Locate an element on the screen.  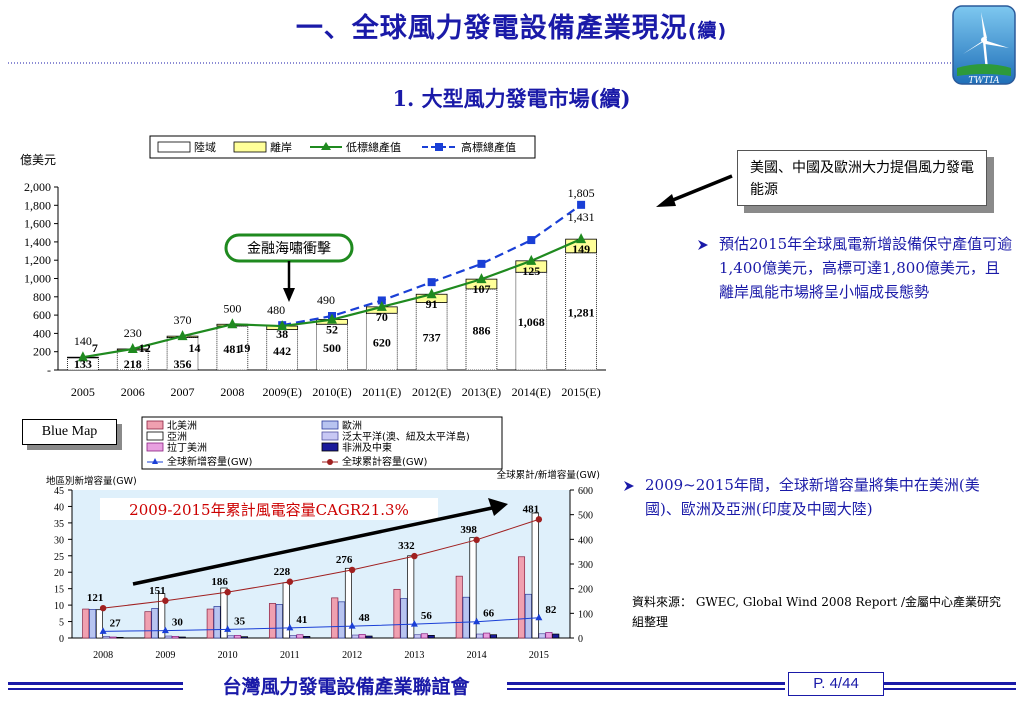
chart2-ytick-left: 5 is located at coordinates (61, 623).